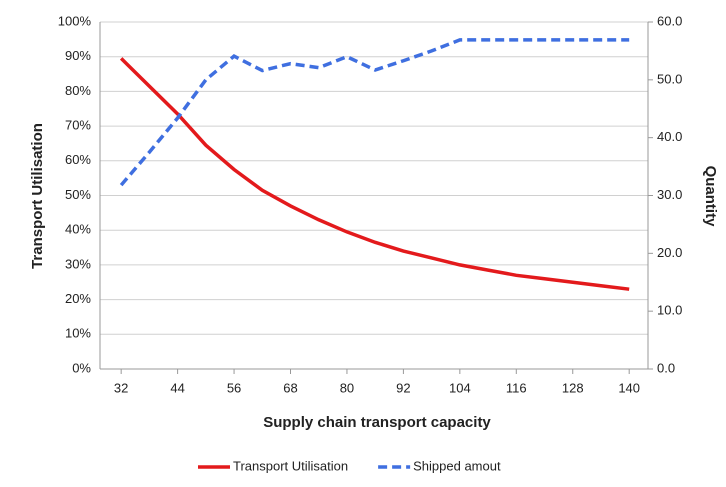 This screenshot has width=726, height=487. I want to click on y2-tick-label: 40.0, so click(669, 136).